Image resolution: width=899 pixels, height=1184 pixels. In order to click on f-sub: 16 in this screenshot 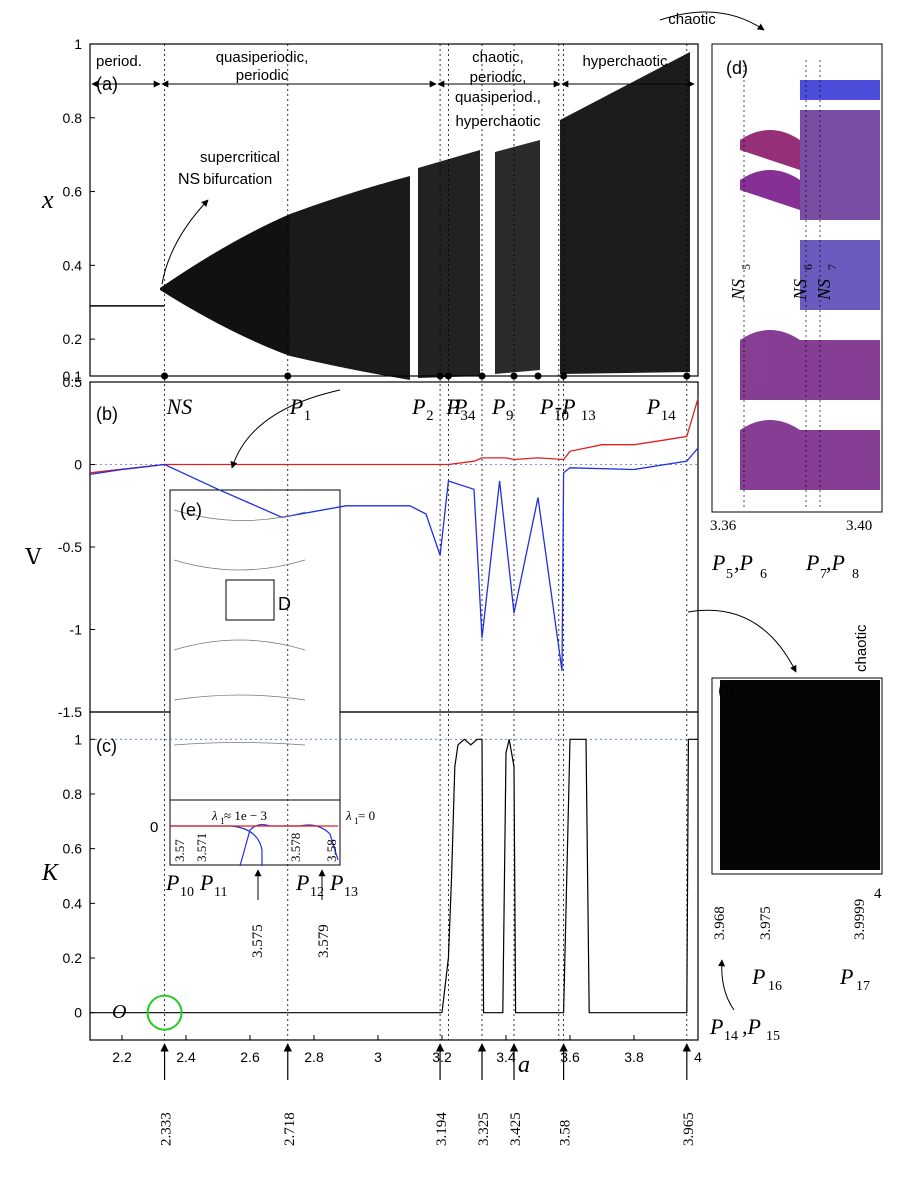, I will do `click(775, 986)`.